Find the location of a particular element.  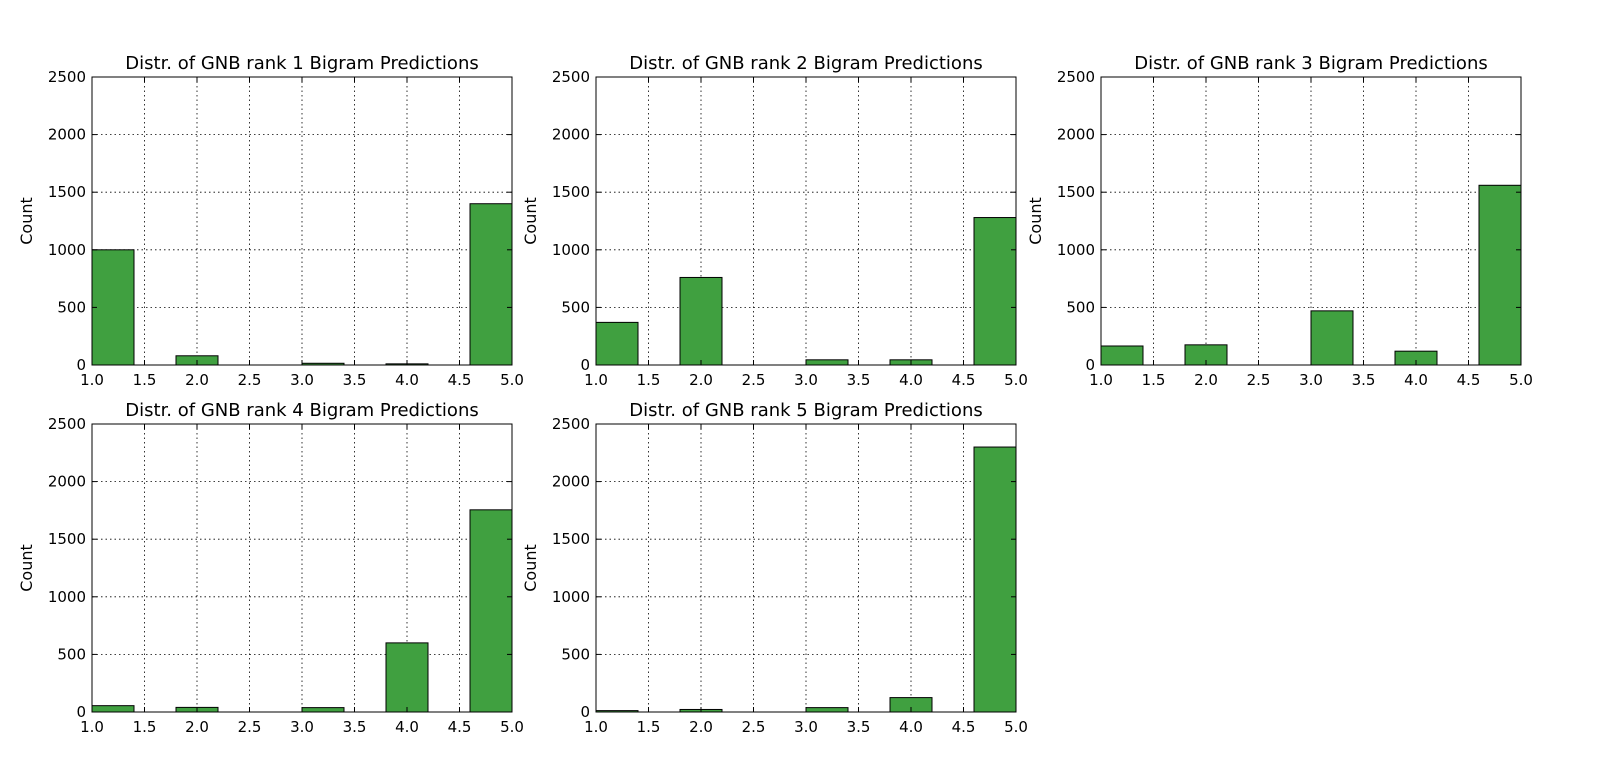

subplot-title: Distr. of GNB rank 2 Bigram Predictions is located at coordinates (805, 63).